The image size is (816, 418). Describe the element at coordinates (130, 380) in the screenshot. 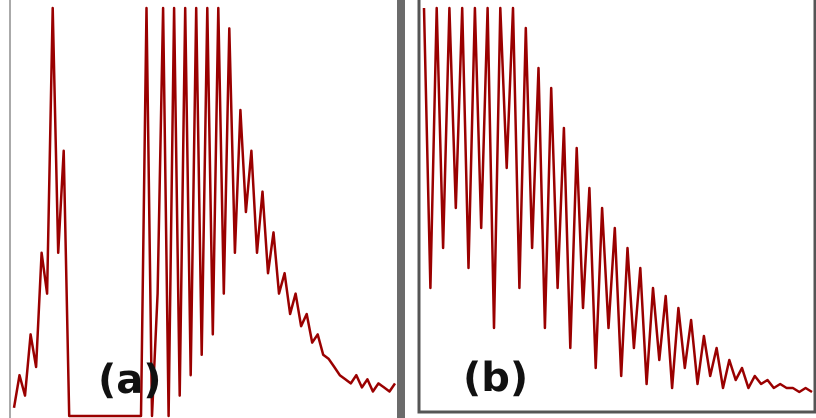

I see `panel-a-label: (a)` at that location.